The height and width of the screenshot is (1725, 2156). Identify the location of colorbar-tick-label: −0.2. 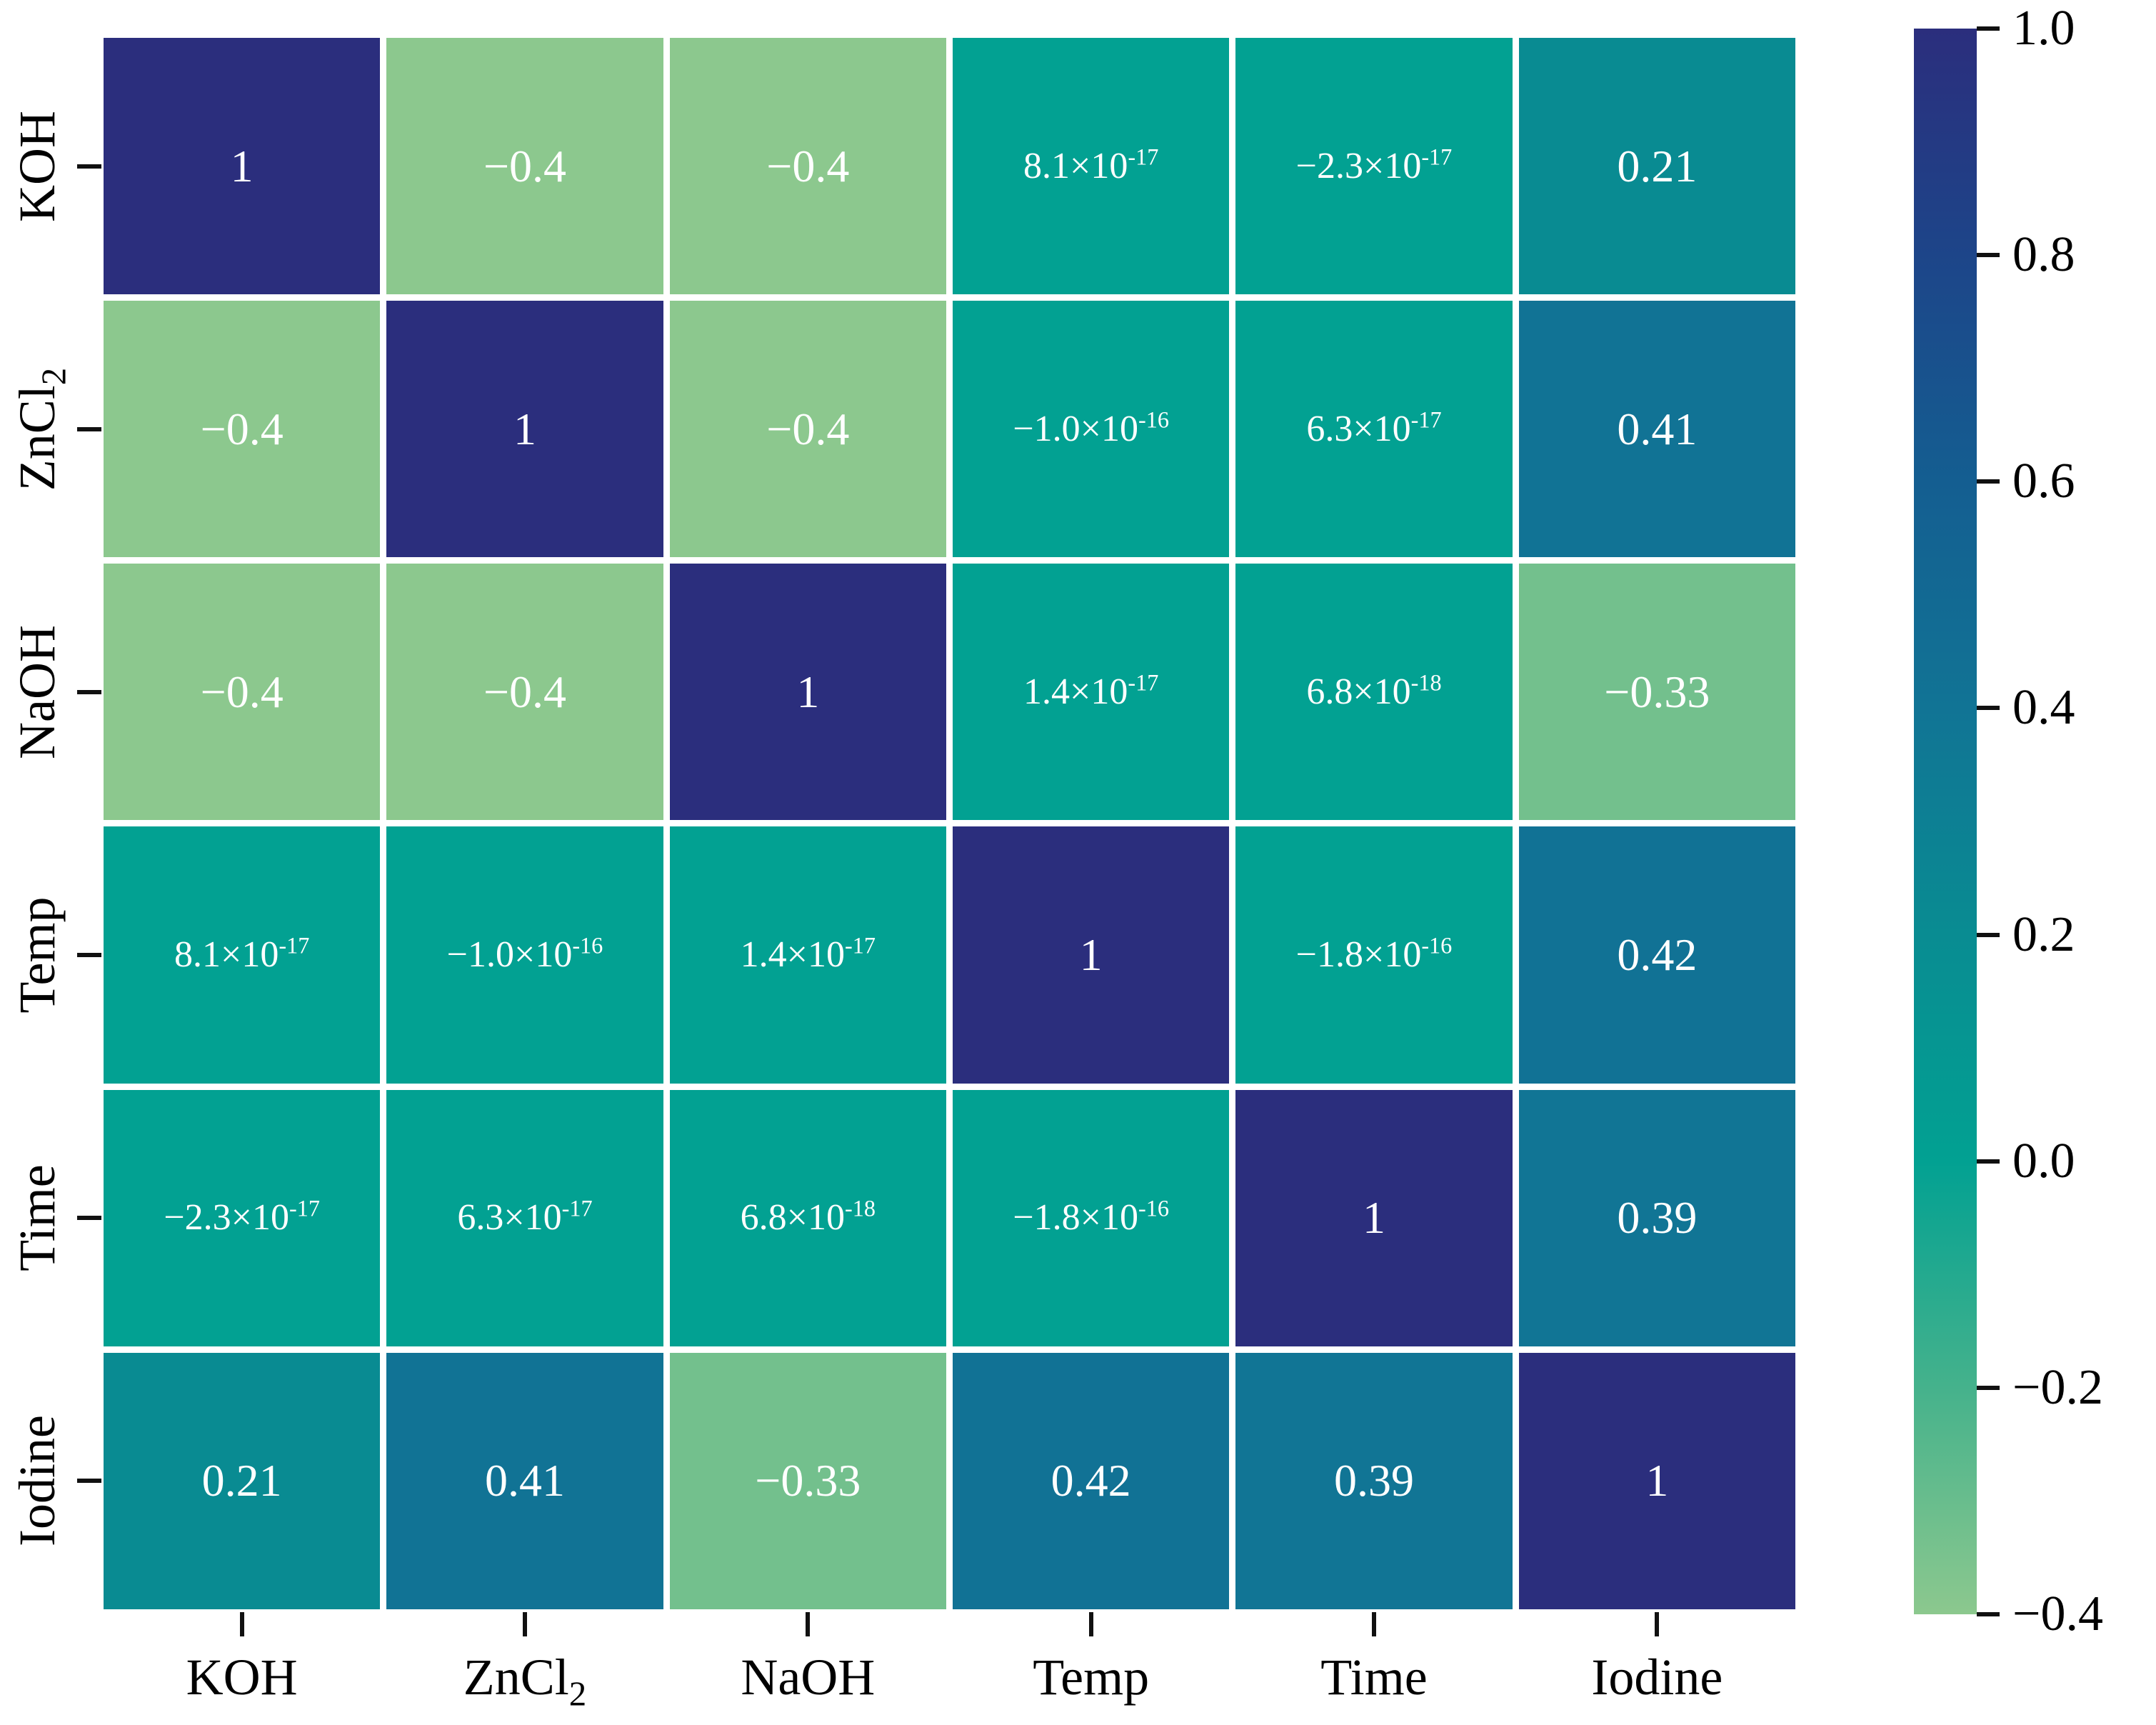
(2057, 1387).